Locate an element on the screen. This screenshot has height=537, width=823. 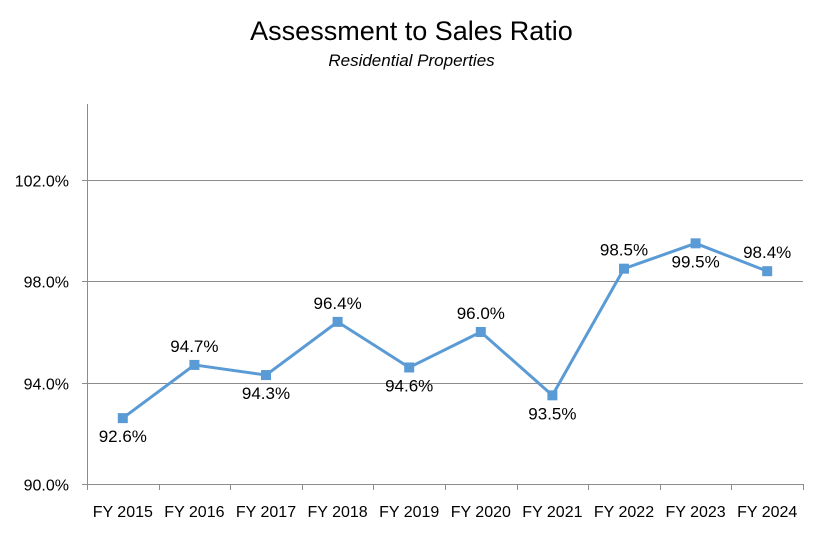
data-label: 94.7% is located at coordinates (194, 346).